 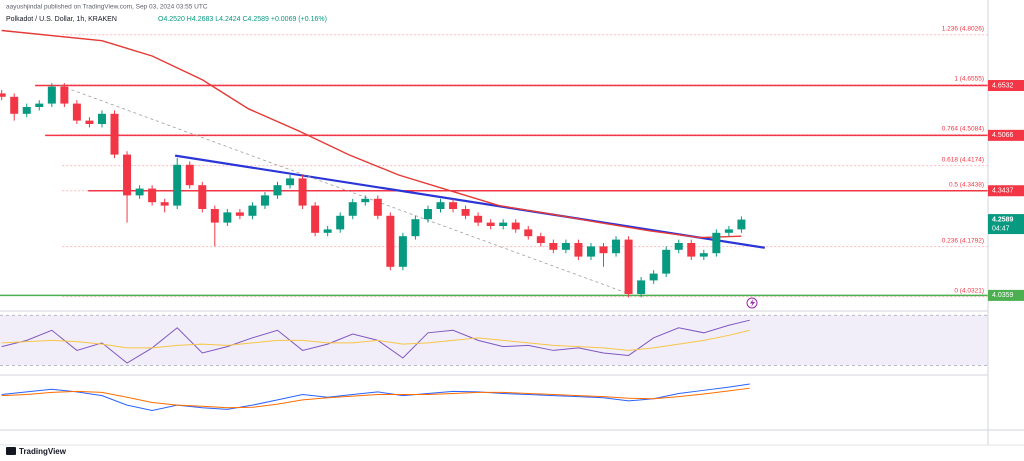 What do you see at coordinates (1003, 219) in the screenshot?
I see `last-price-label: 4.2589` at bounding box center [1003, 219].